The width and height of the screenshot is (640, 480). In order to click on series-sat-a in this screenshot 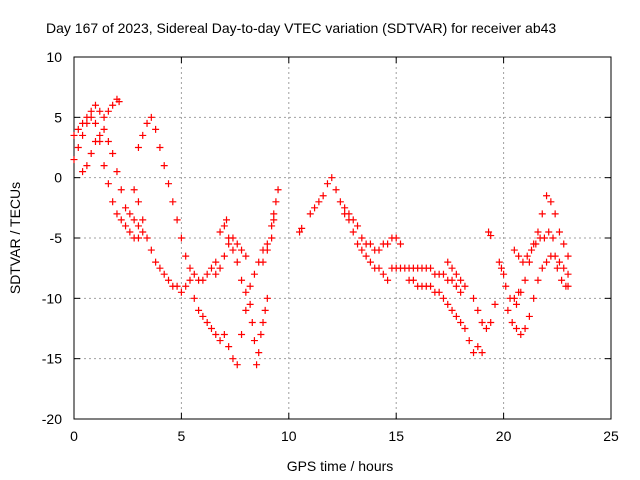, I will do `click(108, 177)`.